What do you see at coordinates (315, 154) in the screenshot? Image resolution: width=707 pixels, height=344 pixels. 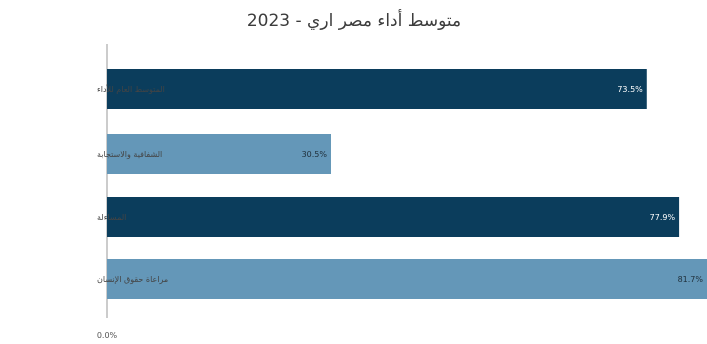 I see `bar-value-label: 30.5%` at bounding box center [315, 154].